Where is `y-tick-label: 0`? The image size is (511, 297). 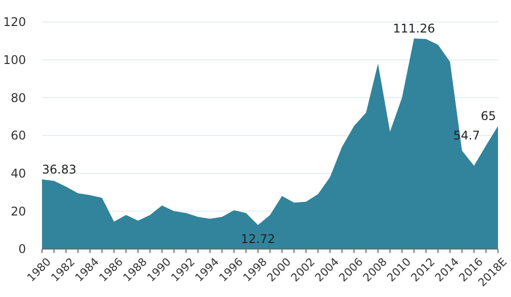 y-tick-label: 0 is located at coordinates (22, 249).